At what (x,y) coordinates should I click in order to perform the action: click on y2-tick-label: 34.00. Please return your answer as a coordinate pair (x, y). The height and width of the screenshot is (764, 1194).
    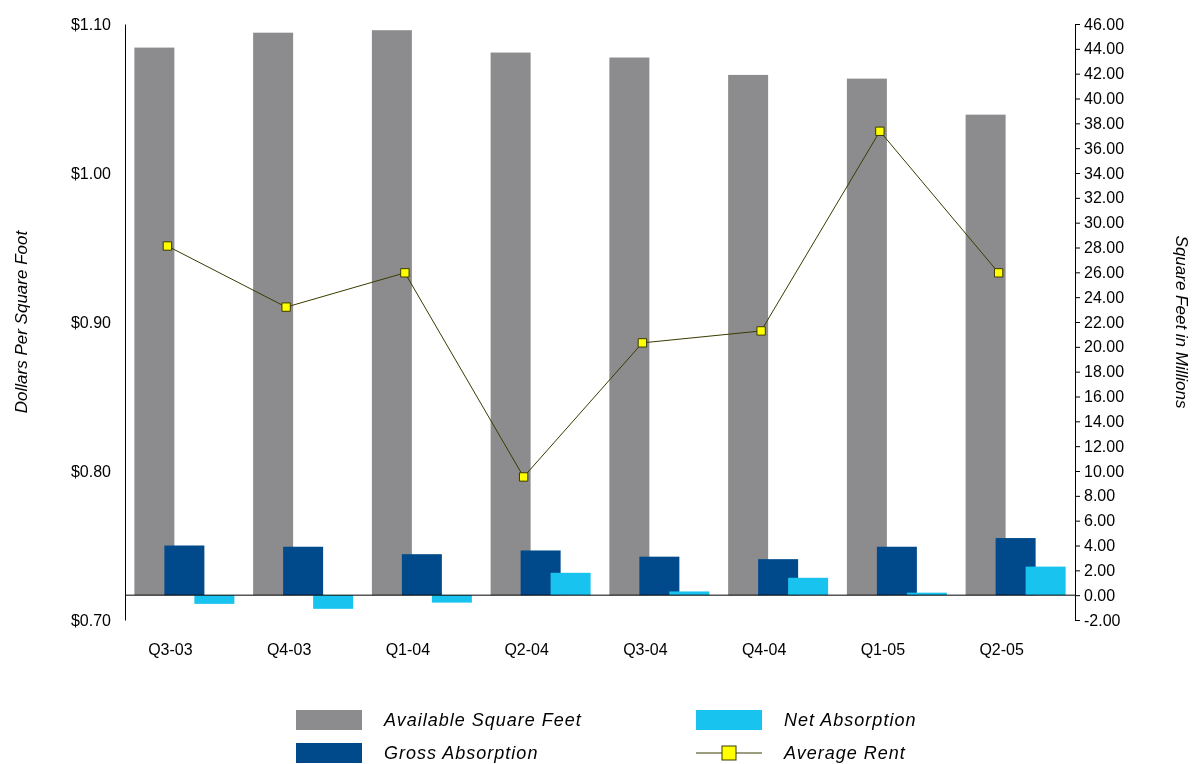
    Looking at the image, I should click on (1104, 173).